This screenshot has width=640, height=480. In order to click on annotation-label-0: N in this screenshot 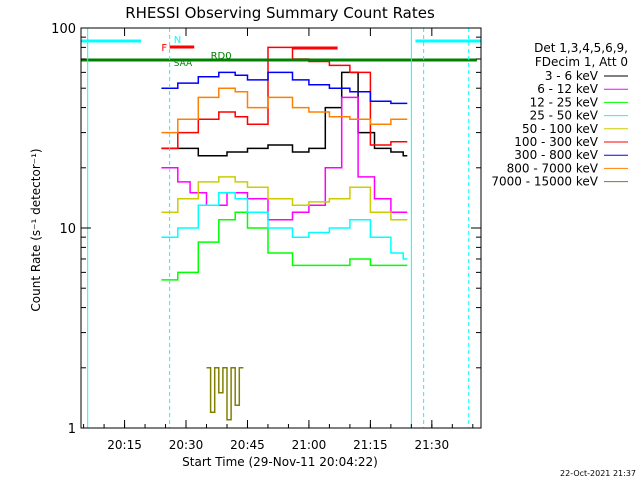, I will do `click(177, 40)`.